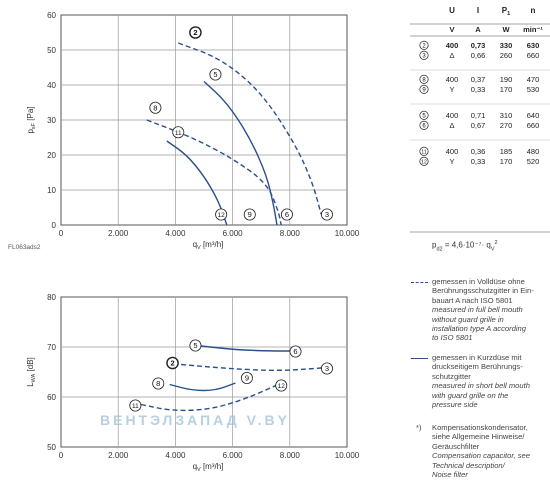 This screenshot has height=486, width=550. Describe the element at coordinates (481, 386) in the screenshot. I see `text-line: measured in short bell mouth` at that location.